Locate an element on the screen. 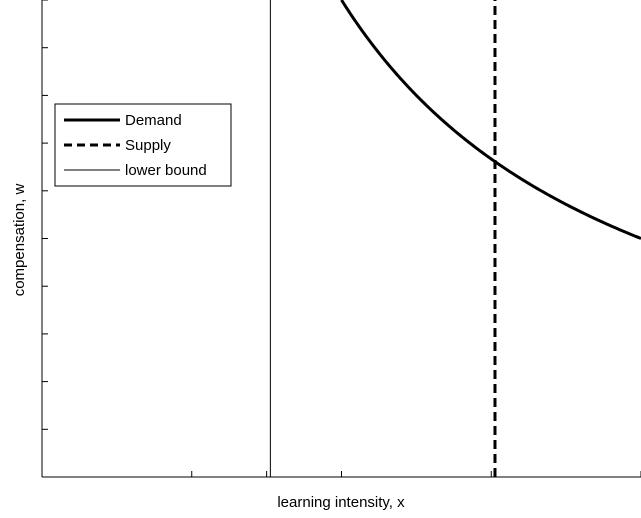 The height and width of the screenshot is (518, 641). x-axis-label: learning intensity, x is located at coordinates (341, 502).